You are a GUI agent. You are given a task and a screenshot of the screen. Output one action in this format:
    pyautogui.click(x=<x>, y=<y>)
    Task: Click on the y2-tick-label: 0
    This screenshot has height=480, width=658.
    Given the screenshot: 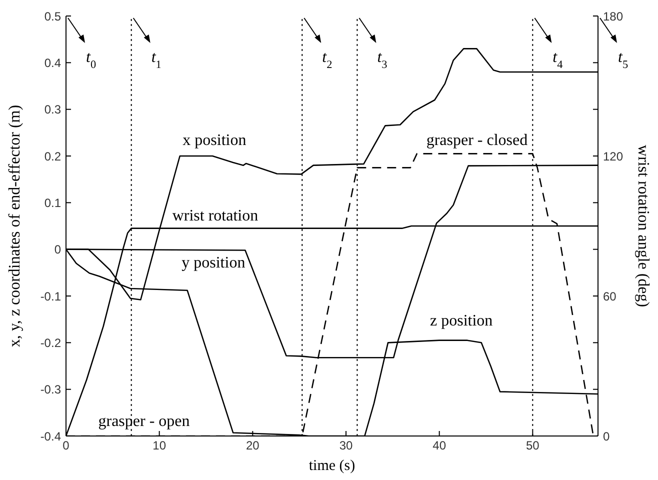 What is the action you would take?
    pyautogui.click(x=606, y=436)
    